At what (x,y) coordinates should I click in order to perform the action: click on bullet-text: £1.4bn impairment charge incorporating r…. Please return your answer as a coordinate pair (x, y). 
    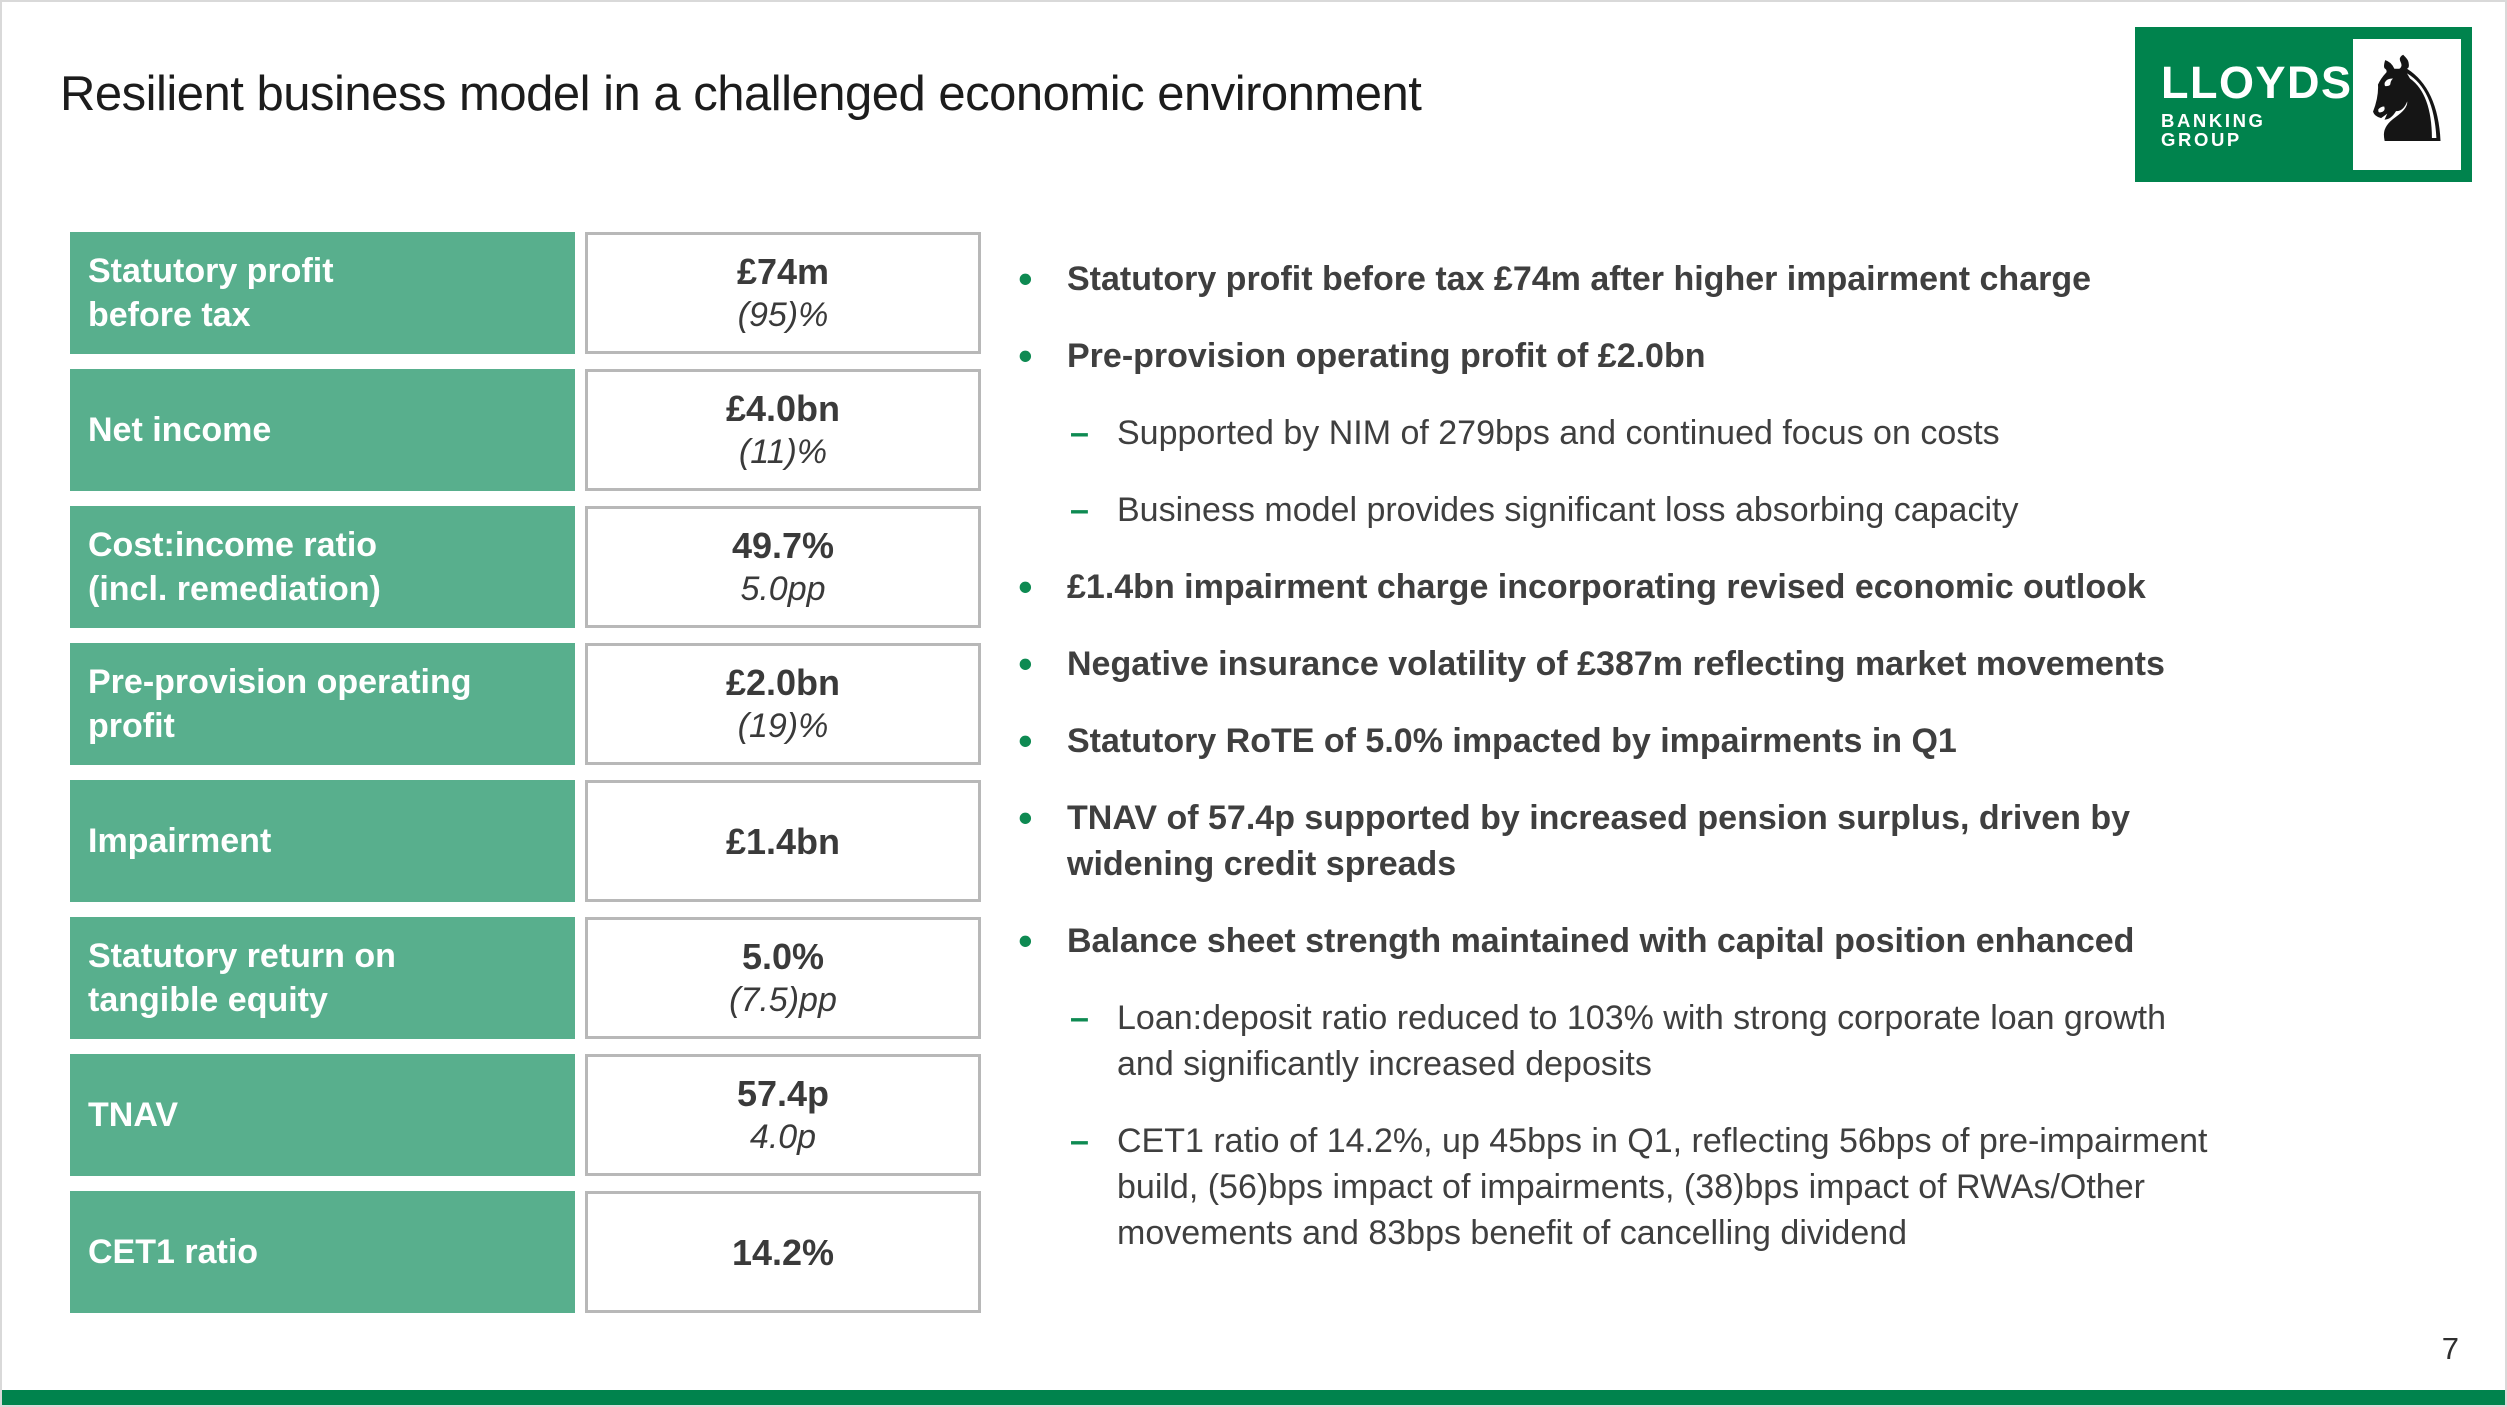
    Looking at the image, I should click on (1606, 587).